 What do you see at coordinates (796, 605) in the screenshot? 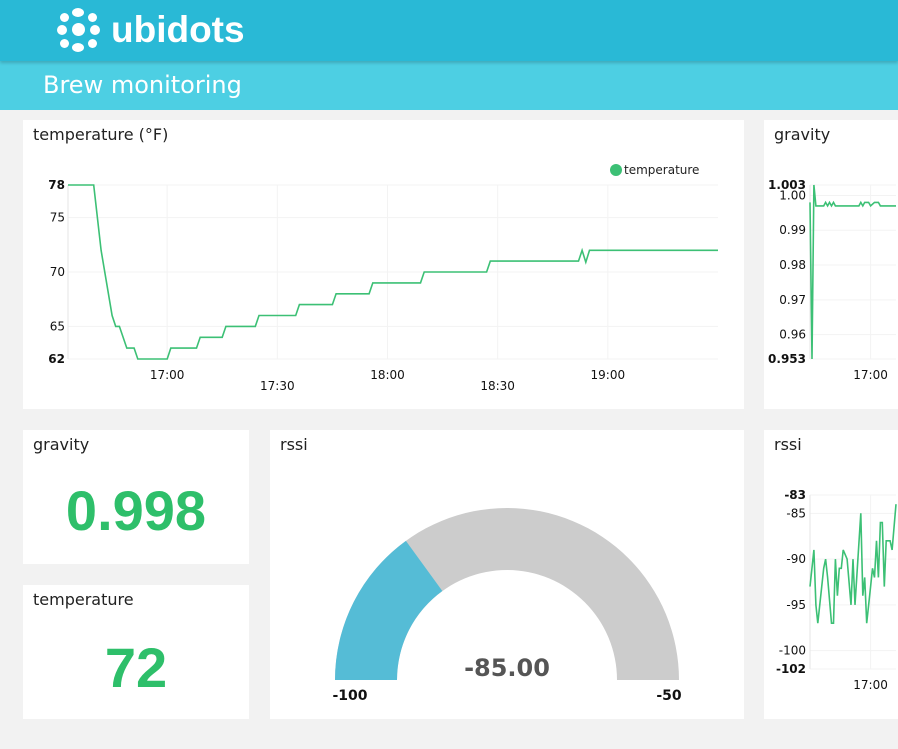
I see `y-tick-label: -95` at bounding box center [796, 605].